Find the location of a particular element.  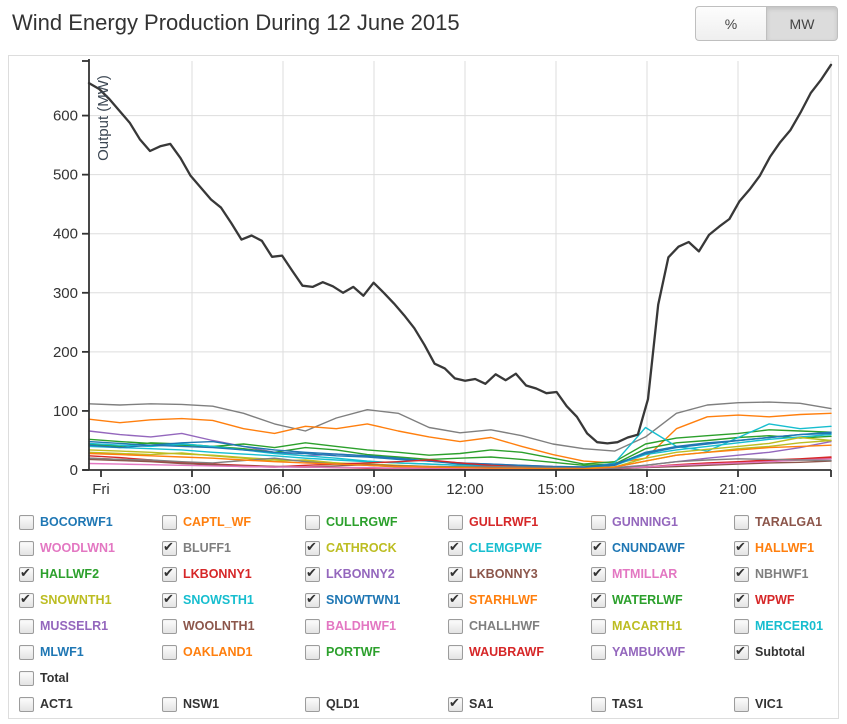

legend-label-MTMILLAR: MTMILLAR is located at coordinates (645, 574).